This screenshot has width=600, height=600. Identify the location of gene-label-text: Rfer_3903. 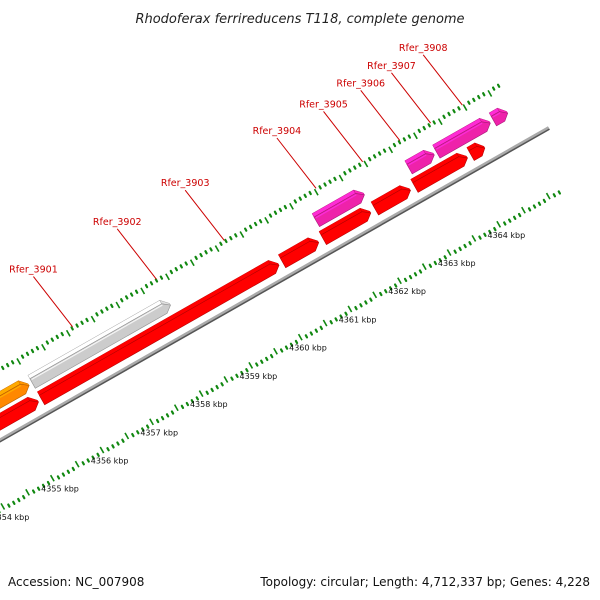
(185, 183).